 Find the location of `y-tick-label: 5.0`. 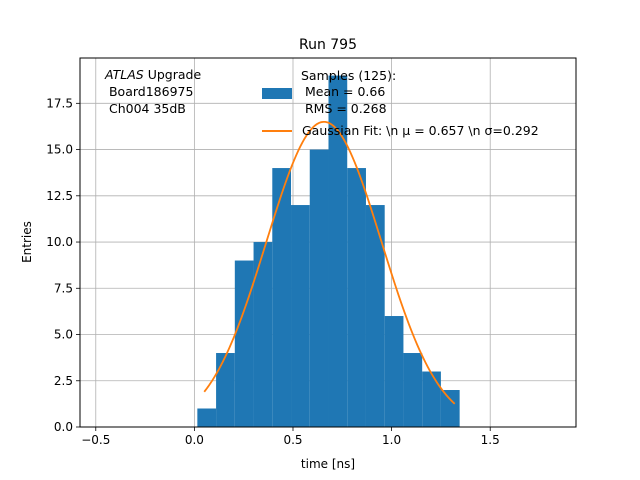

y-tick-label: 5.0 is located at coordinates (63, 335).